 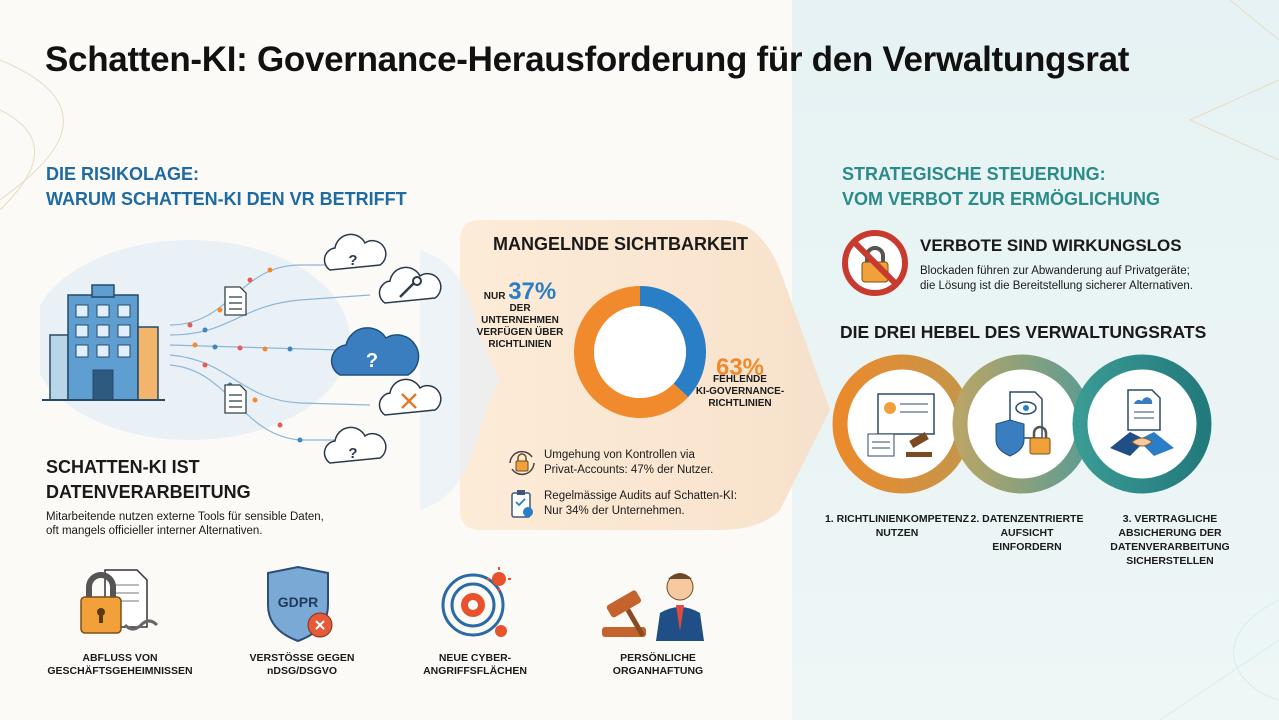 What do you see at coordinates (1170, 533) in the screenshot?
I see `lever-label-3-line2: ABSICHERUNG DER` at bounding box center [1170, 533].